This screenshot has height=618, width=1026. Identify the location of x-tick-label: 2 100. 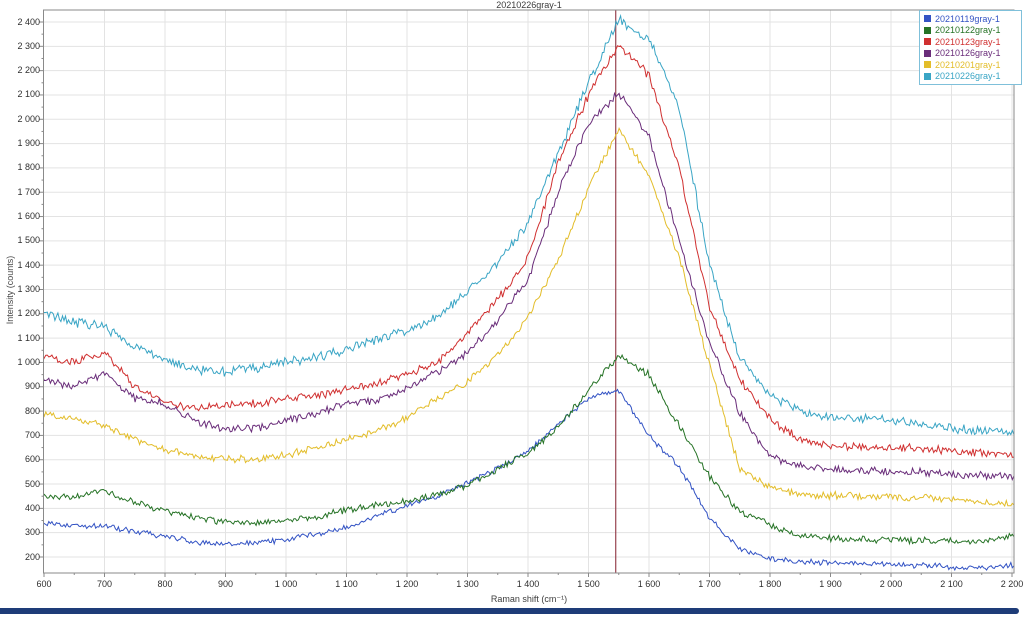
(951, 584).